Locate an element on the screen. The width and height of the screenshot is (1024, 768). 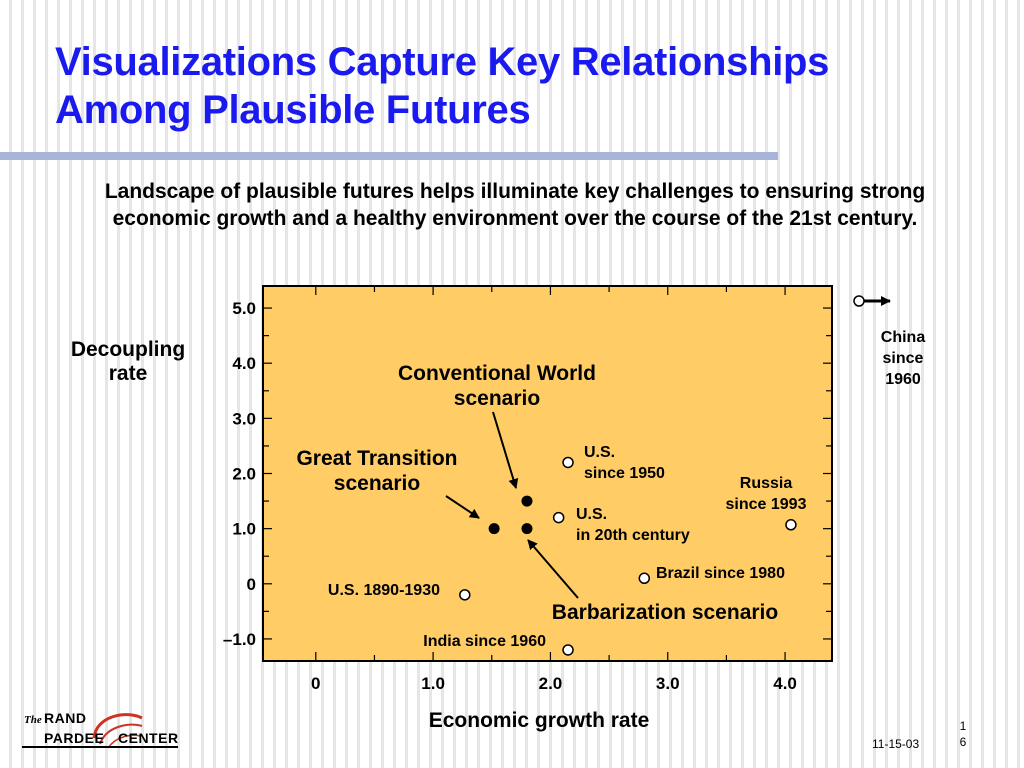
point-conventional-world-point is located at coordinates (527, 501).